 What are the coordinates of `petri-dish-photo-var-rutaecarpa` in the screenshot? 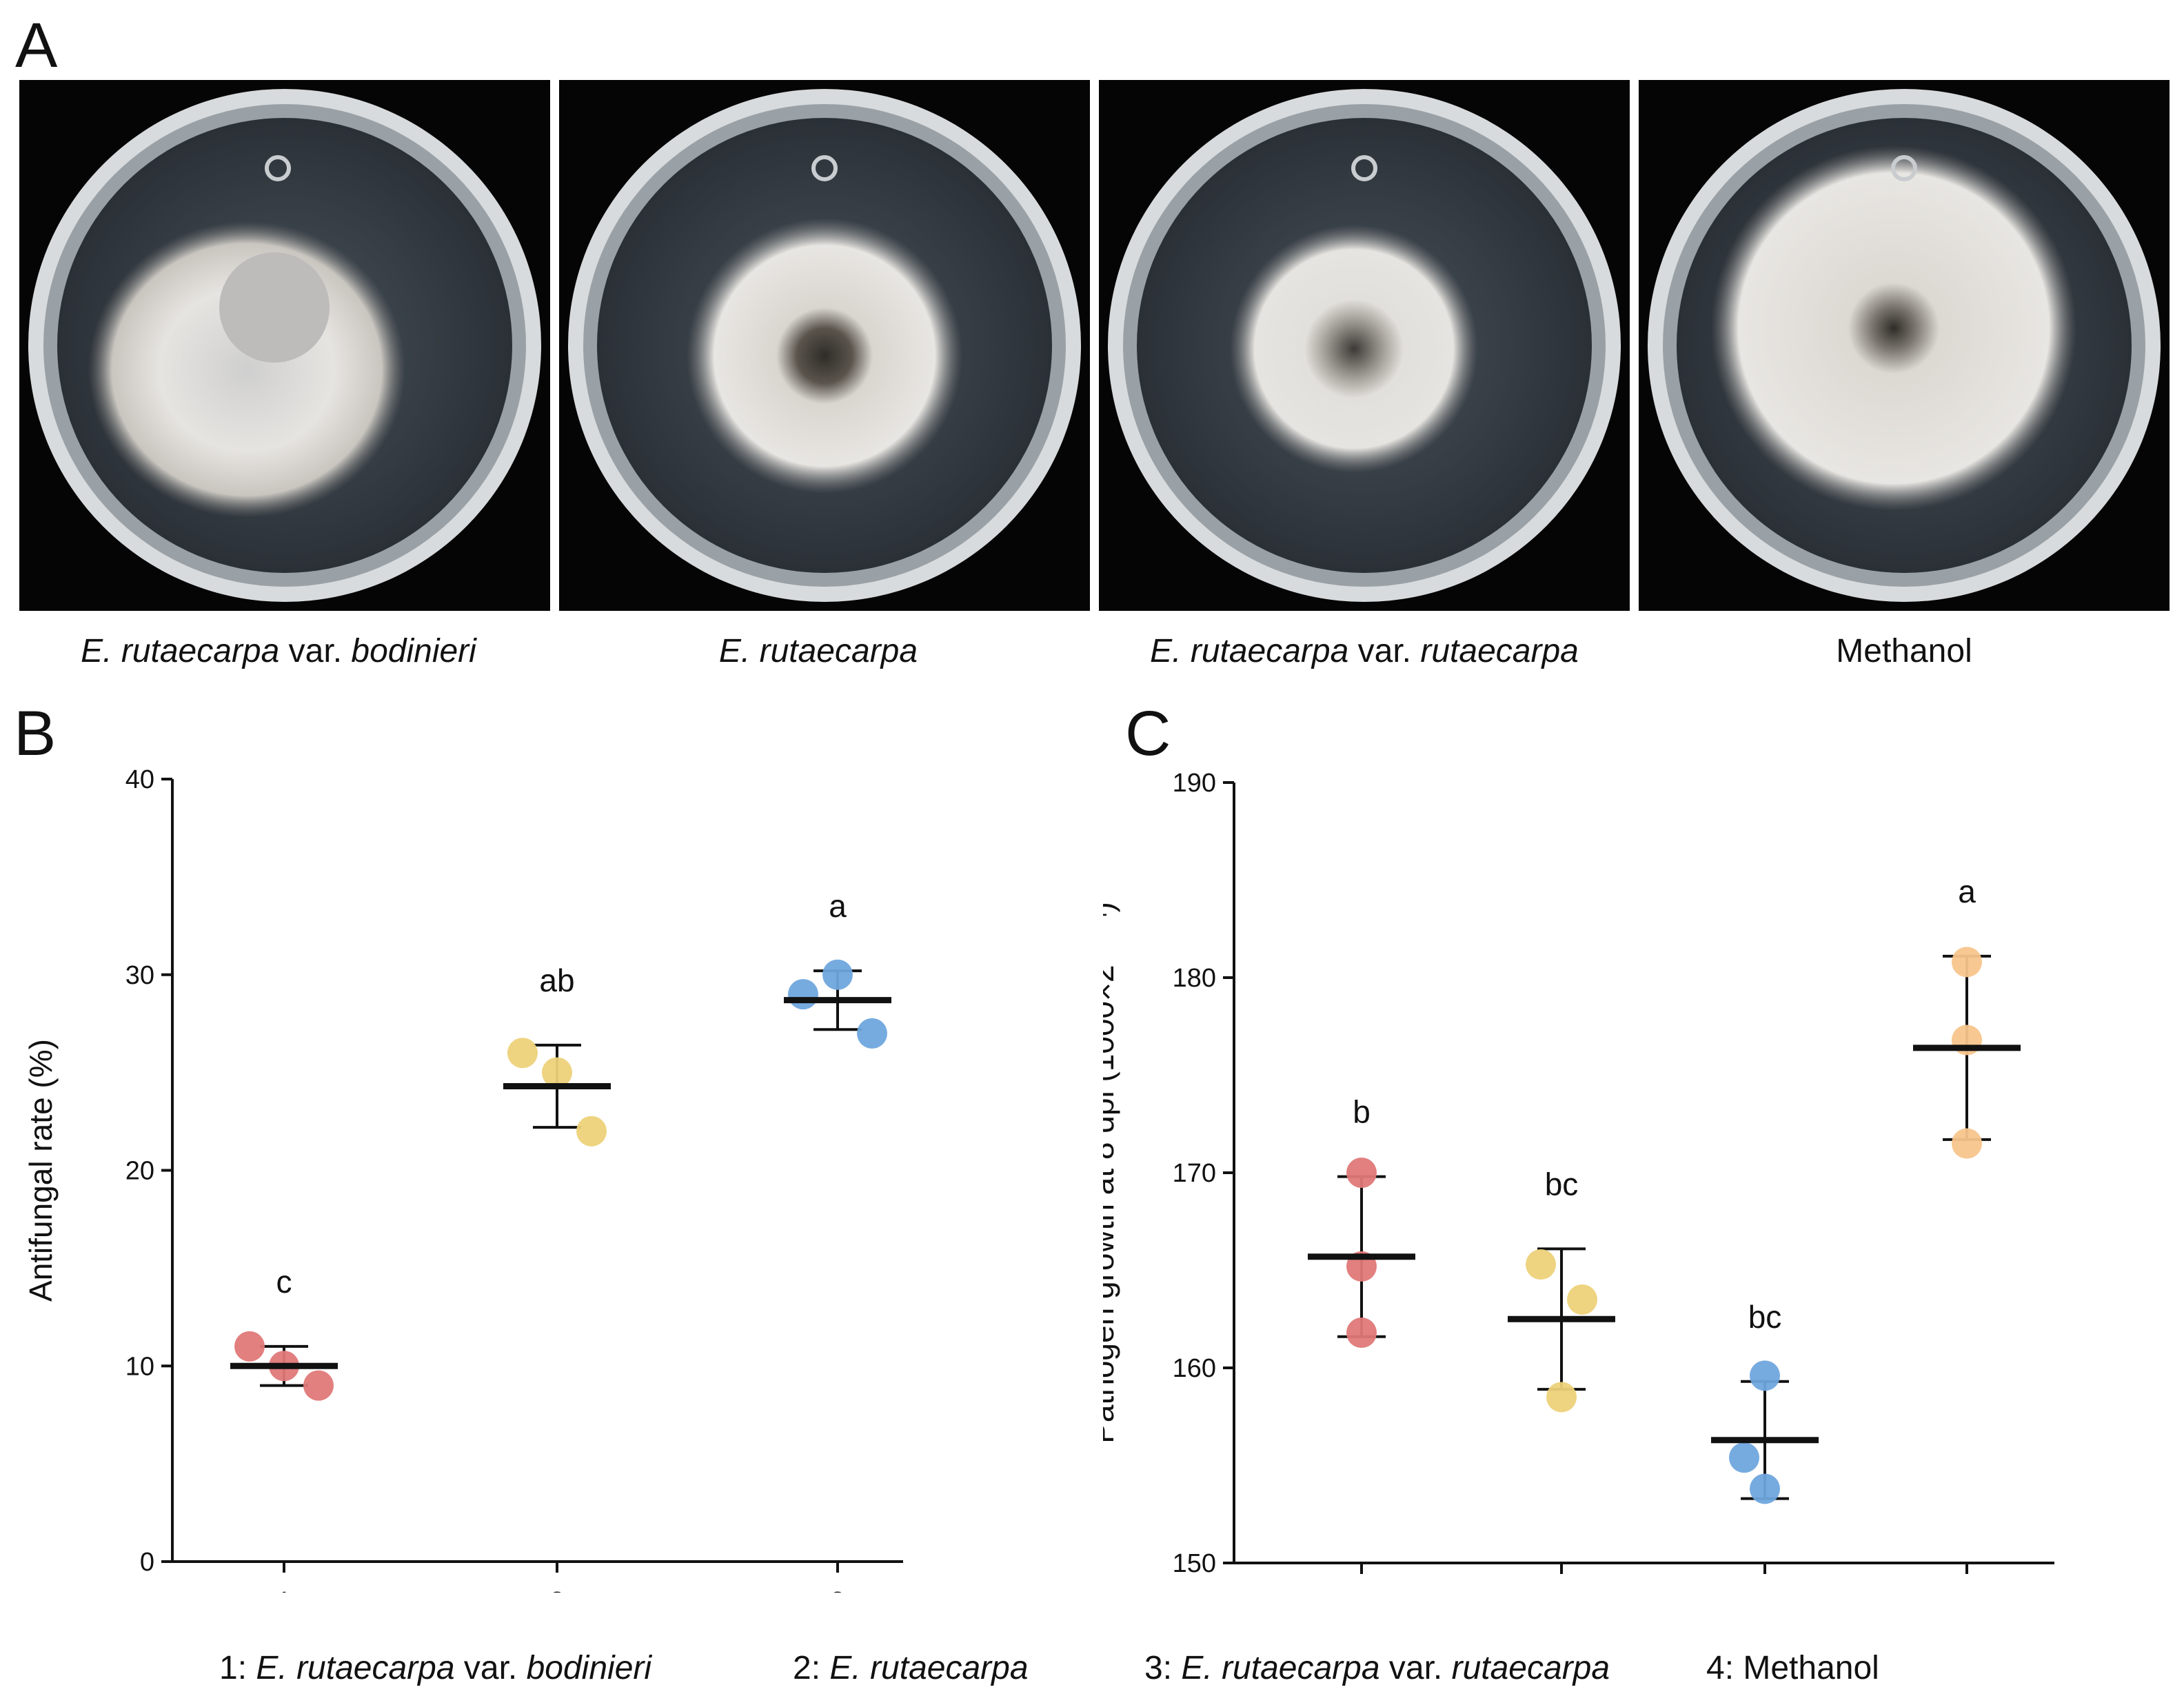 It's located at (1364, 345).